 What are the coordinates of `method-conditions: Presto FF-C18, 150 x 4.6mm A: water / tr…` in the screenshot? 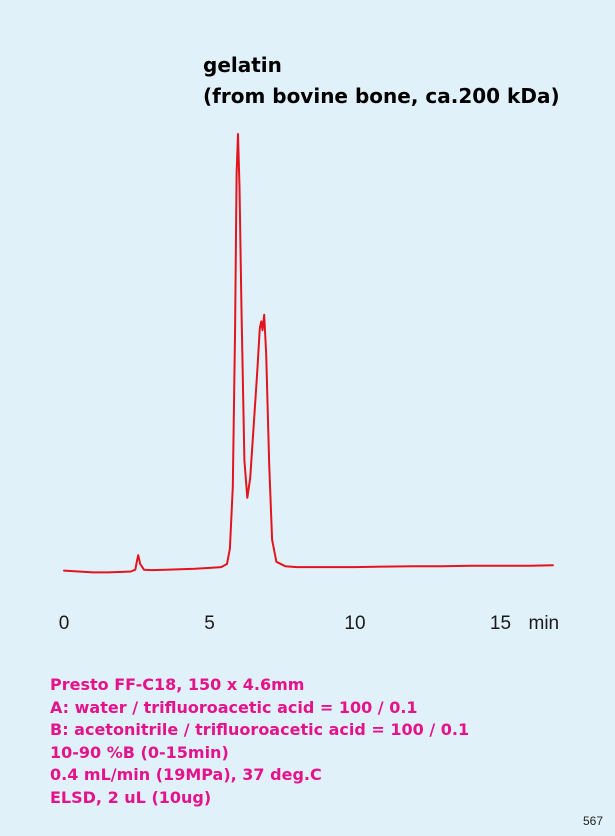 It's located at (259, 741).